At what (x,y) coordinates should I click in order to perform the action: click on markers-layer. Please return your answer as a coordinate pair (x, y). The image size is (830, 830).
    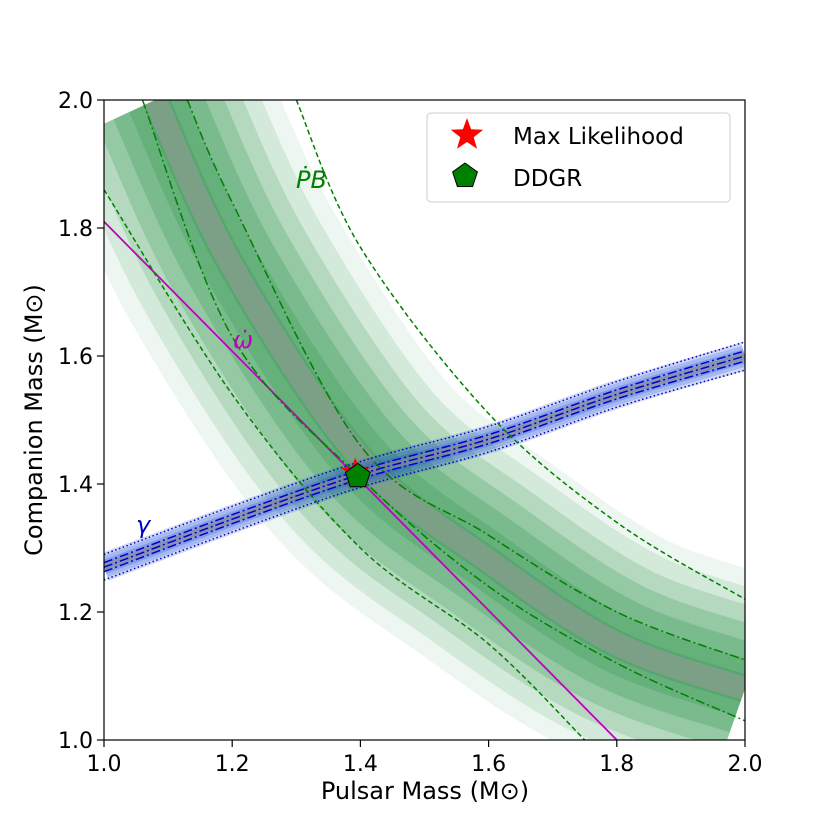
    Looking at the image, I should click on (356, 472).